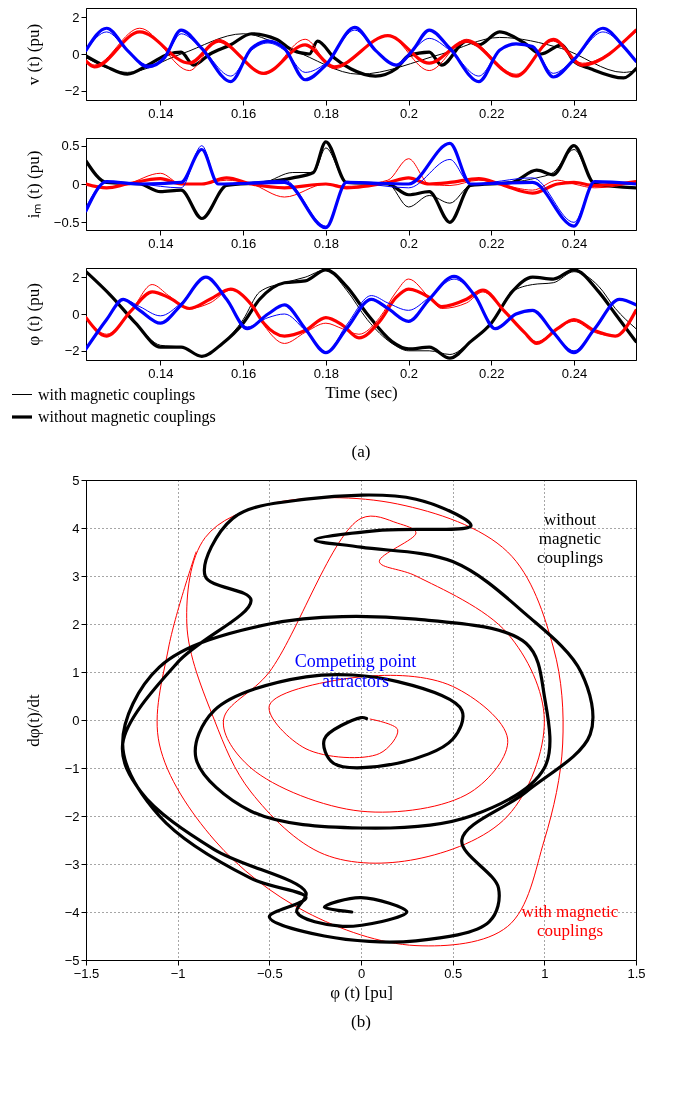  I want to click on y-axis-title: φ (t) (pu), so click(33, 314).